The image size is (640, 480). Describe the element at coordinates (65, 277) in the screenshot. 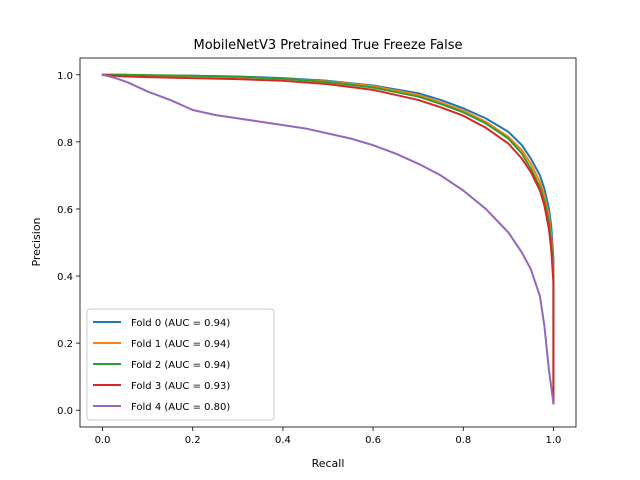

I see `y-tick-label: 0.4` at that location.